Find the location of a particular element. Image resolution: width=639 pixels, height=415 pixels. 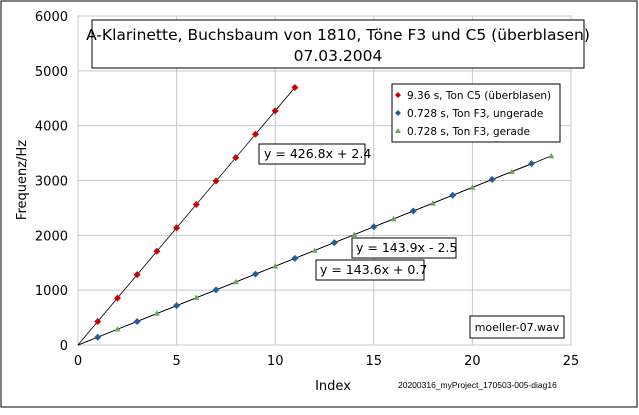

file-label: moeller-07.wav is located at coordinates (517, 327).